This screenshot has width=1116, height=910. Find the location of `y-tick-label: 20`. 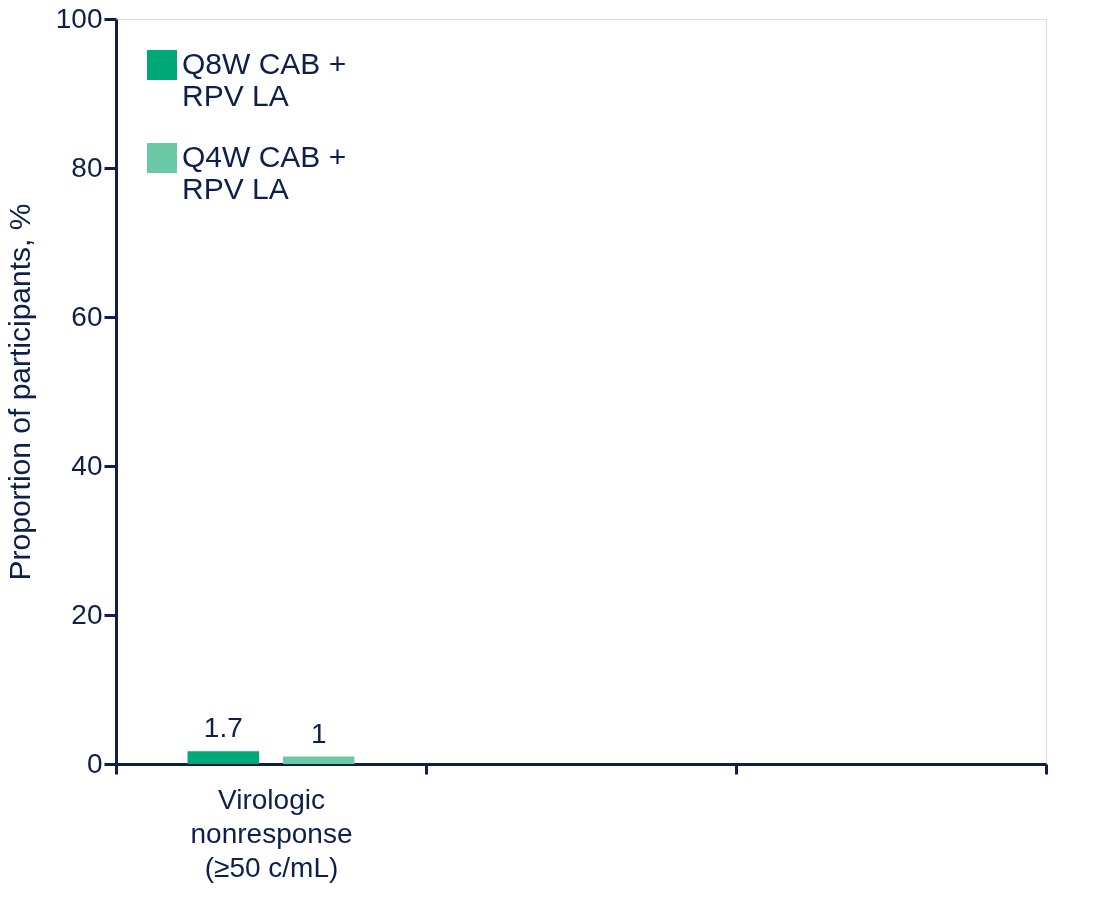

y-tick-label: 20 is located at coordinates (87, 614).